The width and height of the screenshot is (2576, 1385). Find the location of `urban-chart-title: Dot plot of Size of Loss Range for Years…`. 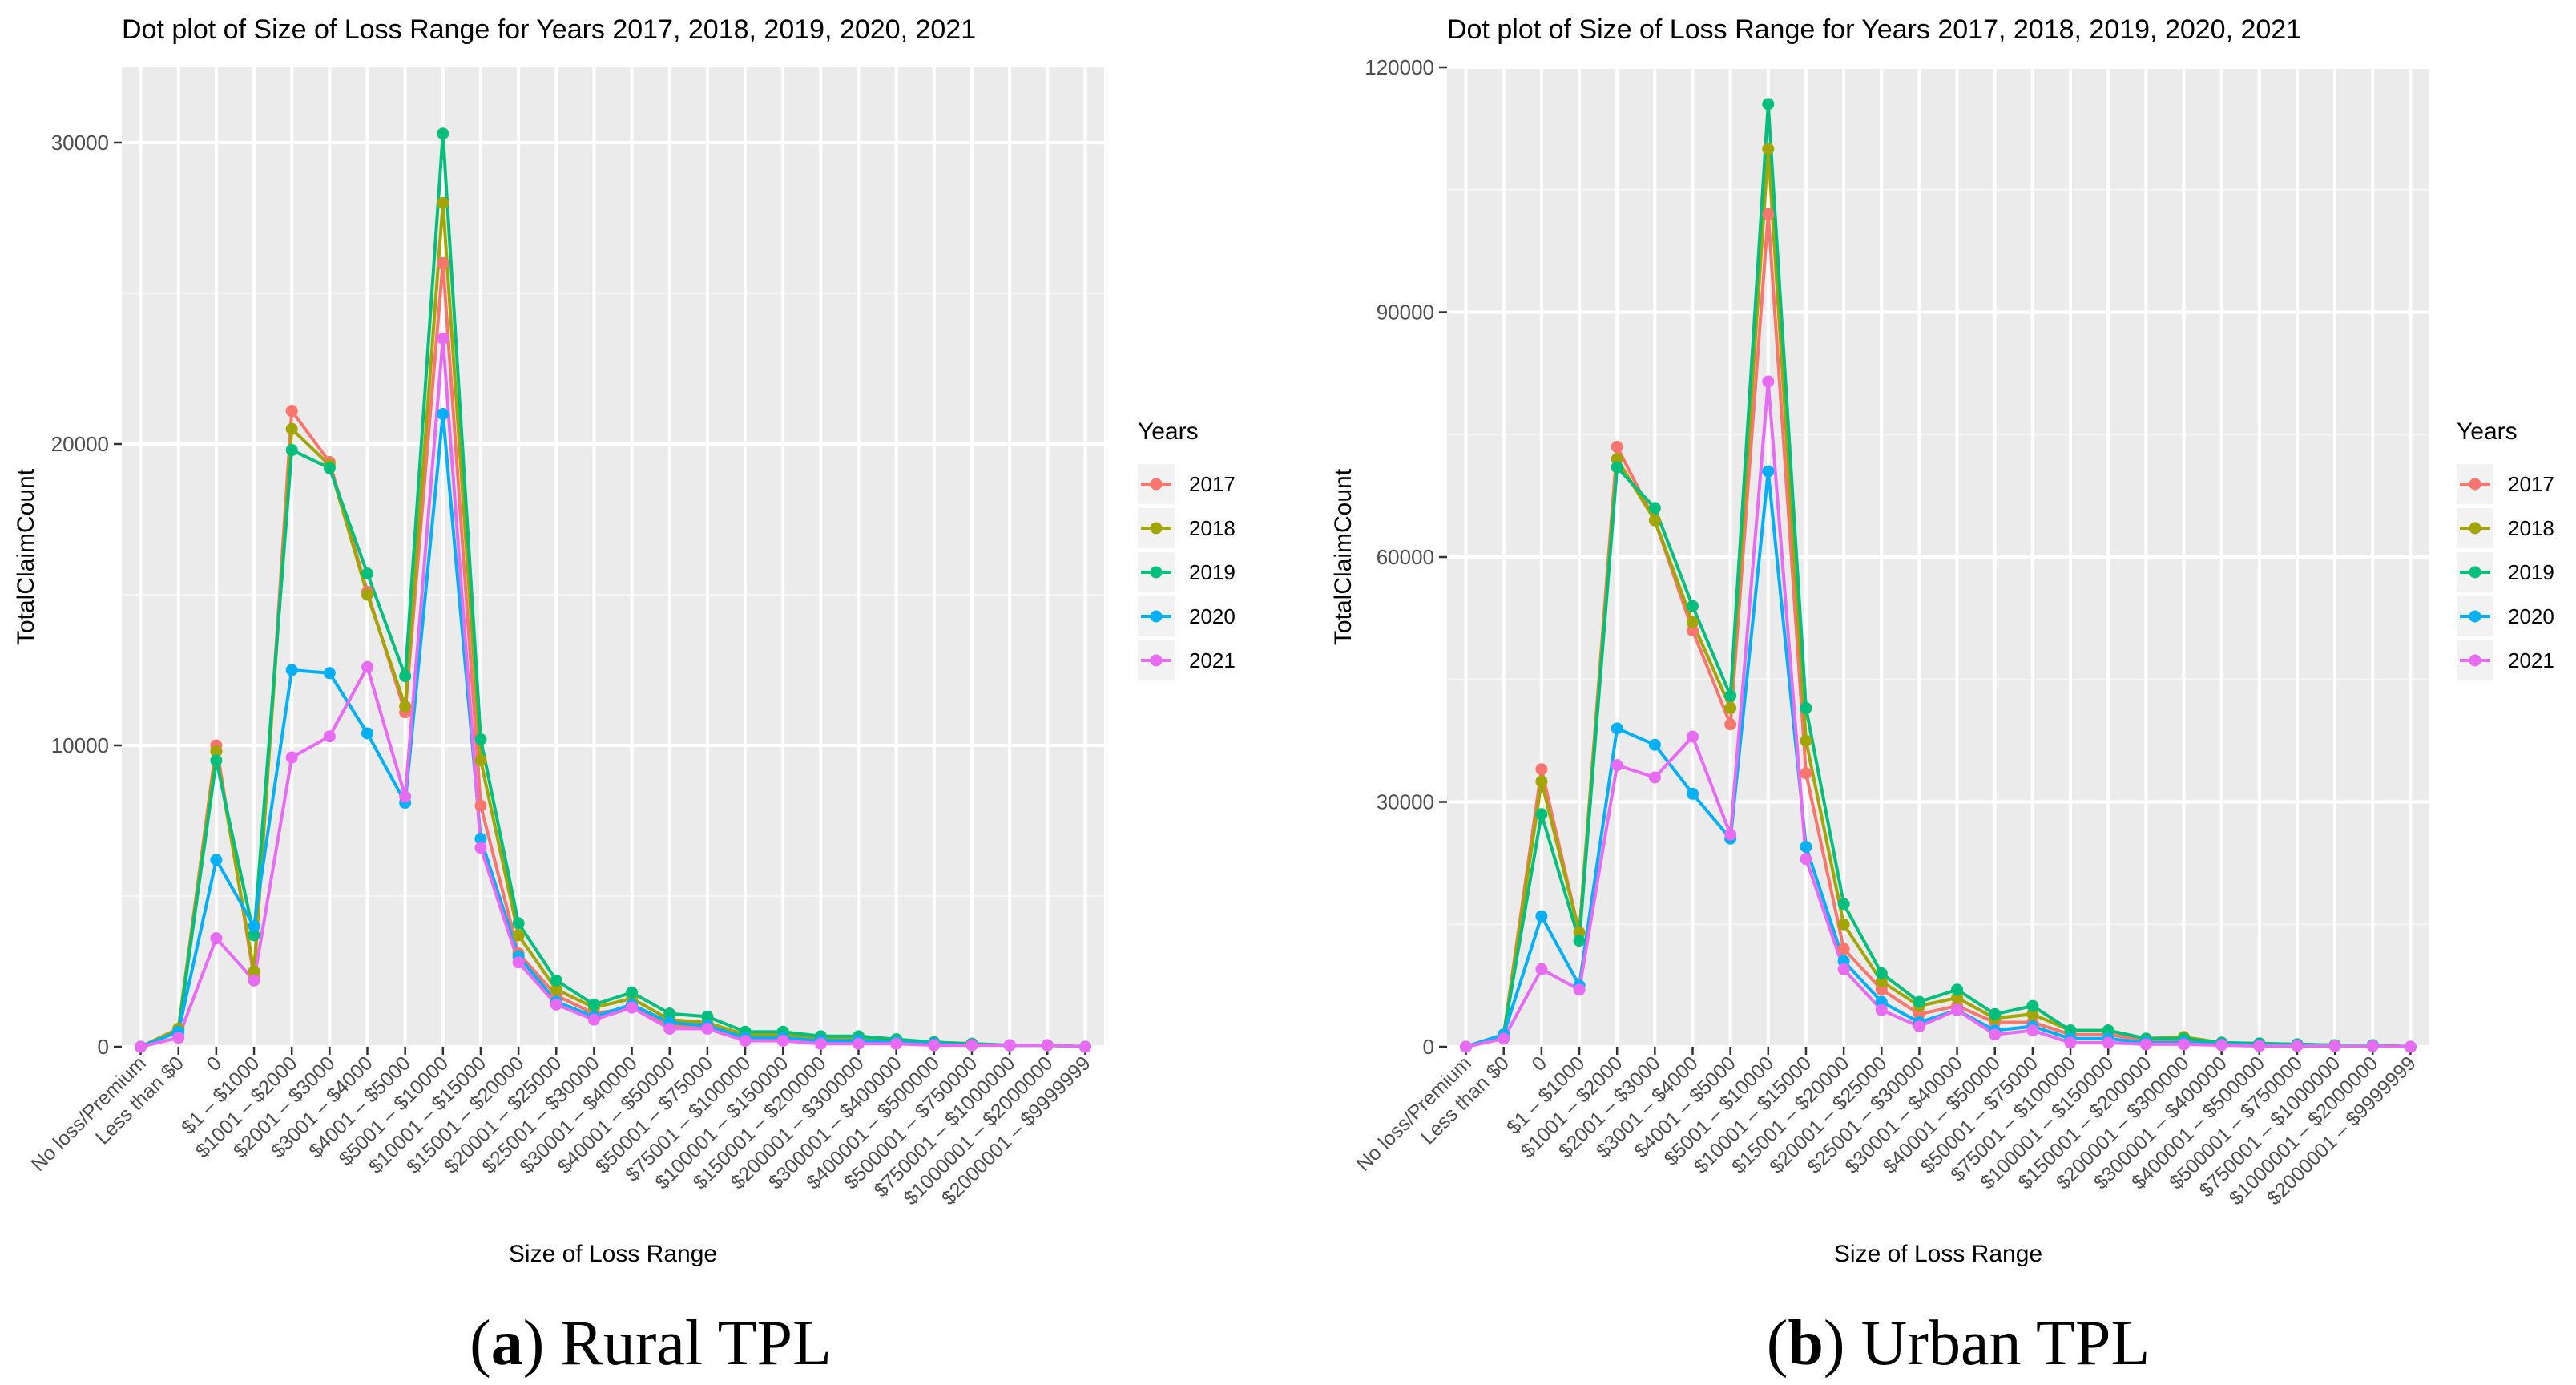

urban-chart-title: Dot plot of Size of Loss Range for Years… is located at coordinates (1874, 29).